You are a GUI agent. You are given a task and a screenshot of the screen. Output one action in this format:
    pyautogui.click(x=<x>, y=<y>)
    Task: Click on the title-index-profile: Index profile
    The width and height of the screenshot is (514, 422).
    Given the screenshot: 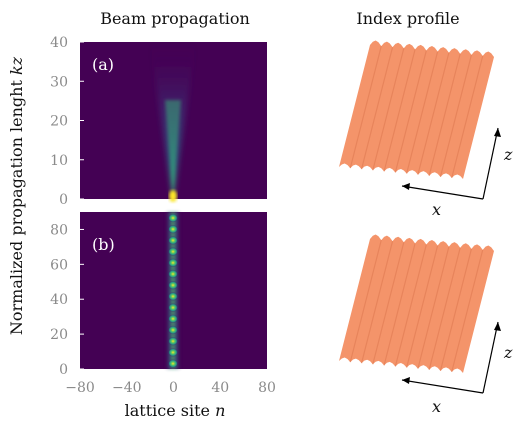 What is the action you would take?
    pyautogui.click(x=407, y=18)
    